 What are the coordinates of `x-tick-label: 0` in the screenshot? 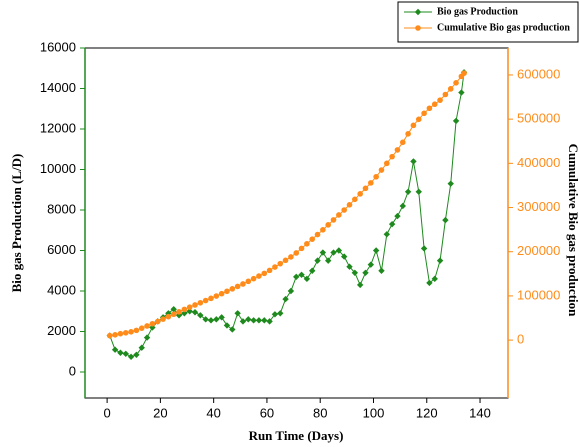 It's located at (106, 412).